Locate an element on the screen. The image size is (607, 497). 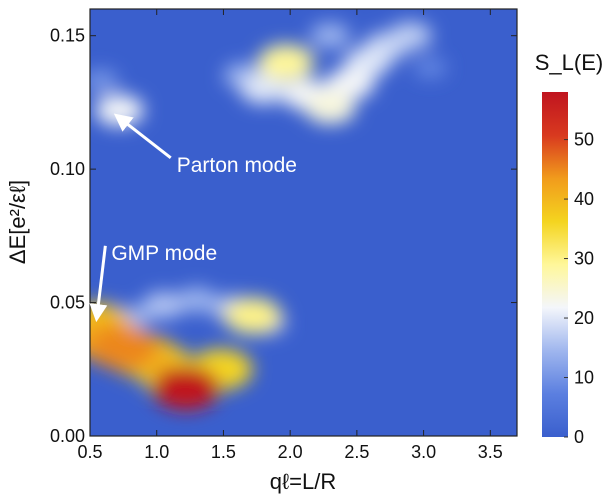
colorbar-tick-label: 10 is located at coordinates (584, 378).